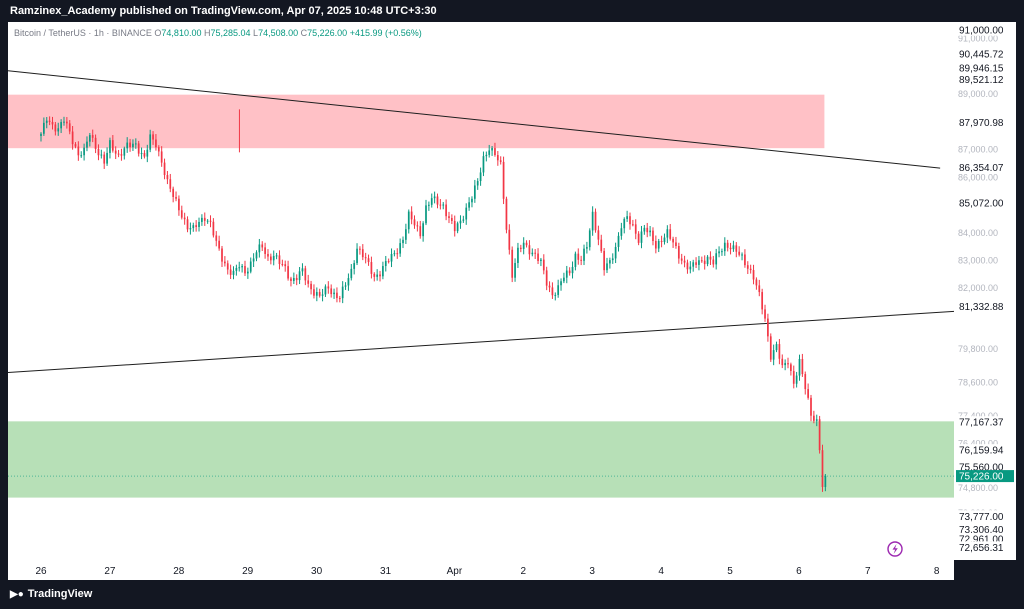 Image resolution: width=1024 pixels, height=609 pixels. I want to click on y-tick-label: 86,000.00, so click(978, 177).